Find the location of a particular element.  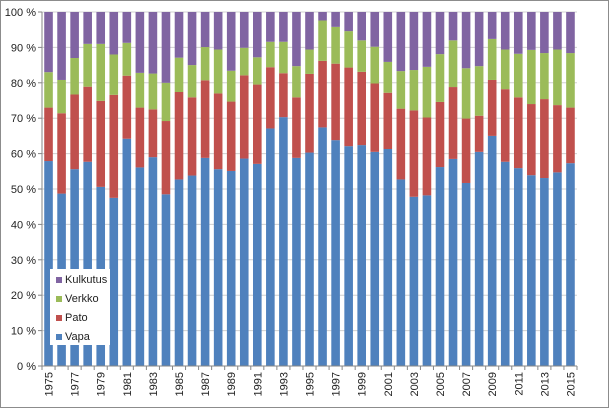

bar-kulkutus-1986 is located at coordinates (192, 39).